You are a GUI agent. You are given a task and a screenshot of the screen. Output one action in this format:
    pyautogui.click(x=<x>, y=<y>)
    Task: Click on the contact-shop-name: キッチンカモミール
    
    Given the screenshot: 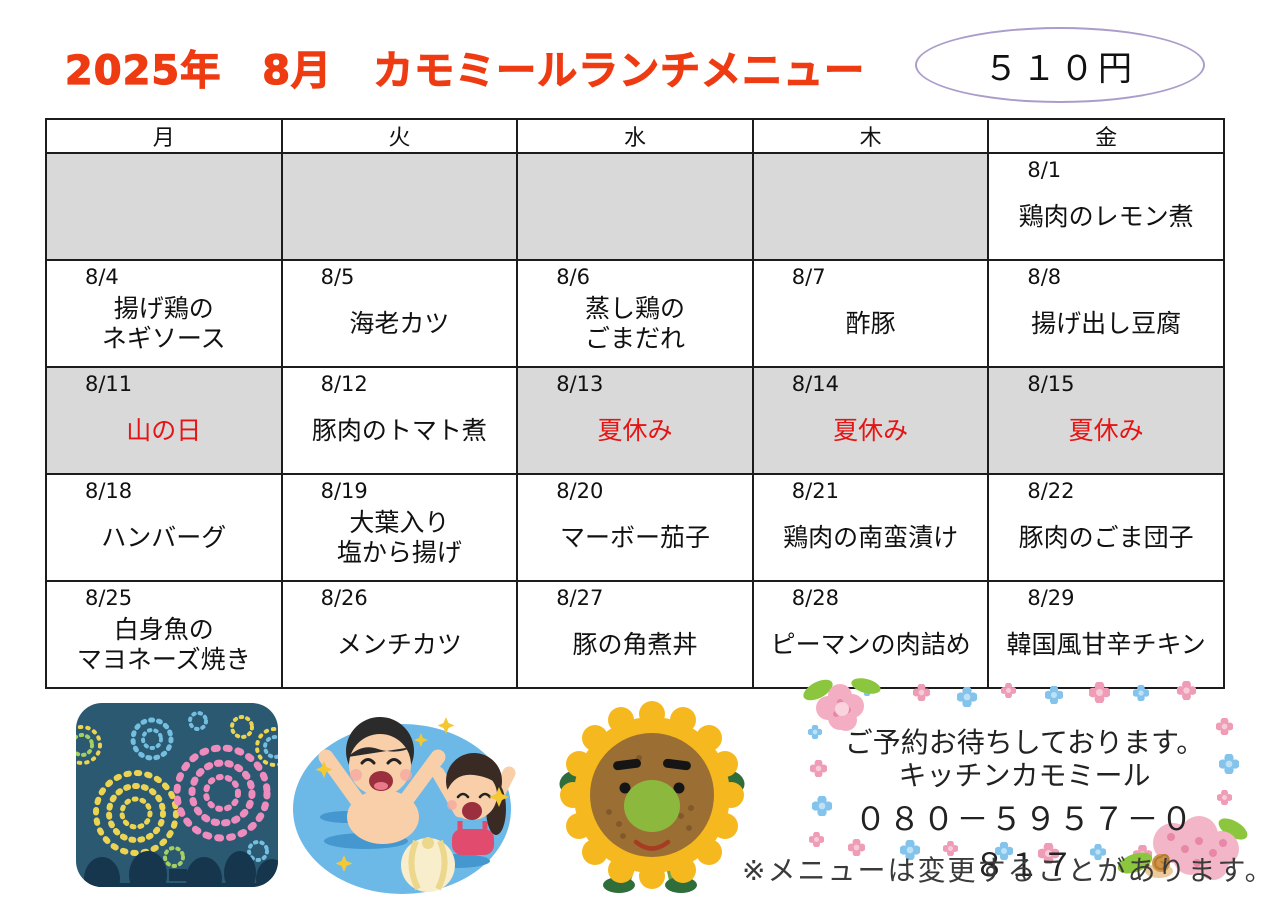 What is the action you would take?
    pyautogui.click(x=1024, y=776)
    